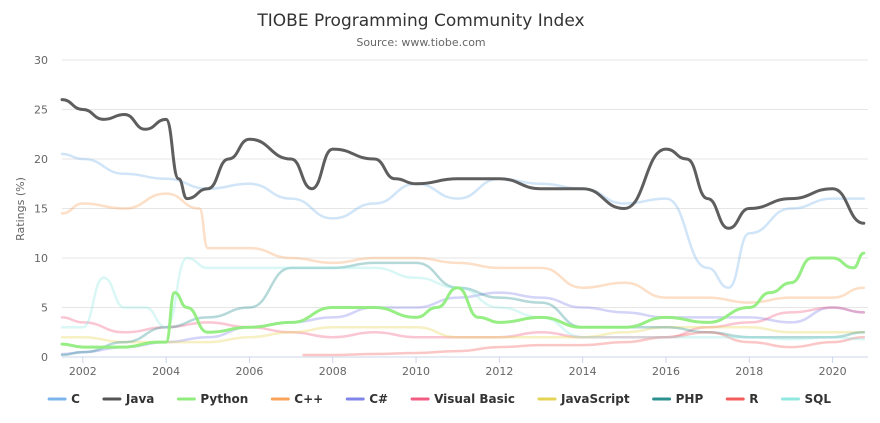 The height and width of the screenshot is (423, 880). What do you see at coordinates (817, 399) in the screenshot?
I see `legend-label-sql: SQL` at bounding box center [817, 399].